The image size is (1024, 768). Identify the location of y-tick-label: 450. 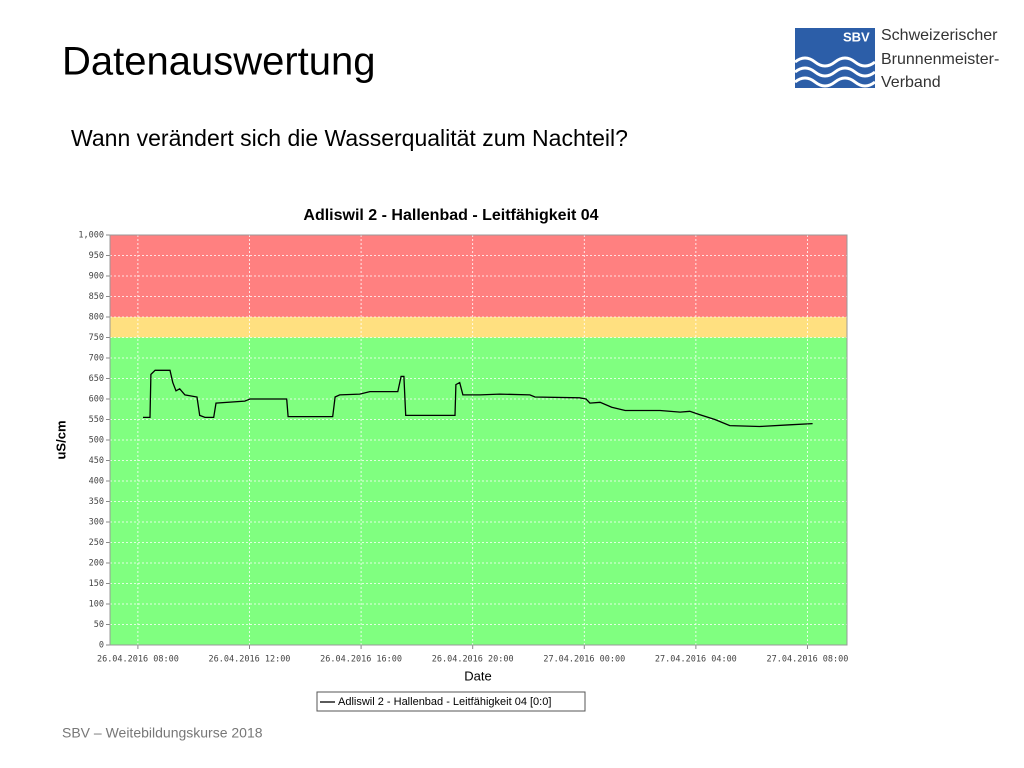
(96, 461).